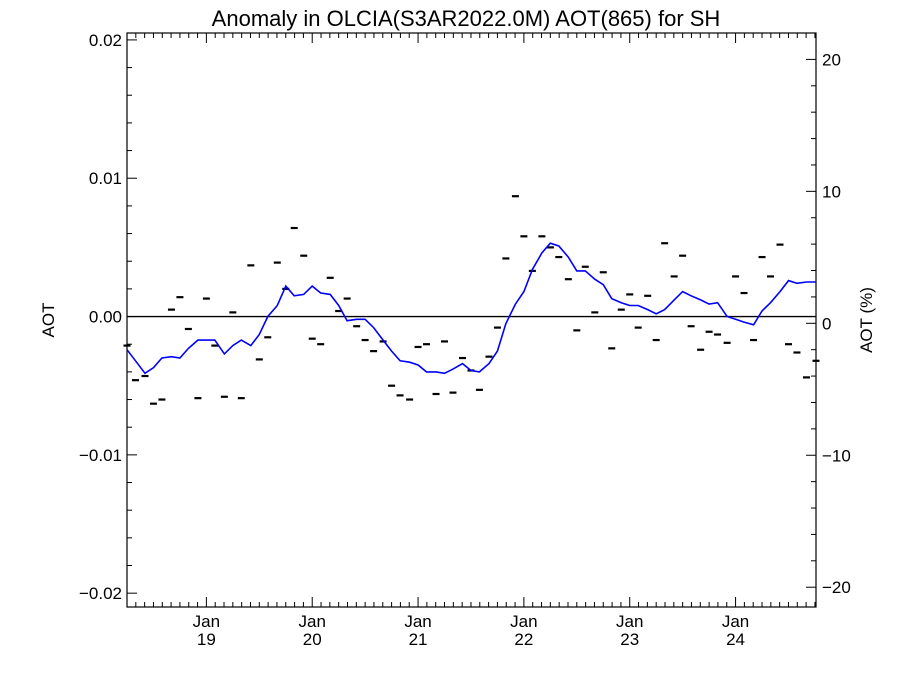  What do you see at coordinates (48, 320) in the screenshot?
I see `y-axis-label-left: AOT` at bounding box center [48, 320].